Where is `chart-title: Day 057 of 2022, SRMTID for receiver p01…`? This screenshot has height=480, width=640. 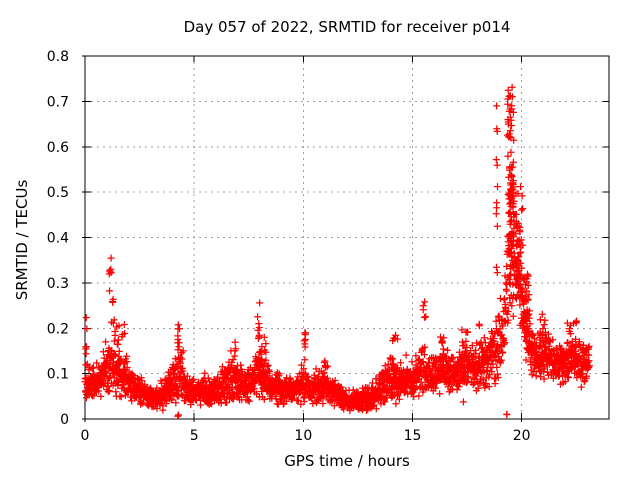 chart-title: Day 057 of 2022, SRMTID for receiver p01… is located at coordinates (347, 27).